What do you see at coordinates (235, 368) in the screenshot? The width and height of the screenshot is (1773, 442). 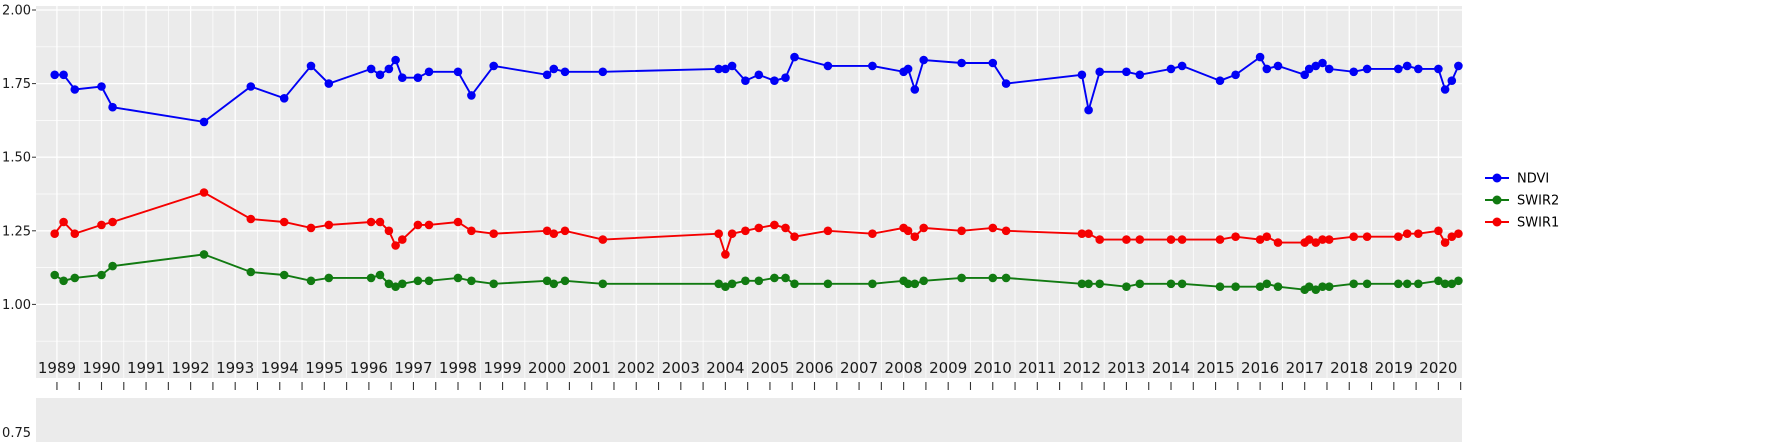 I see `x-tick-label: 1993` at bounding box center [235, 368].